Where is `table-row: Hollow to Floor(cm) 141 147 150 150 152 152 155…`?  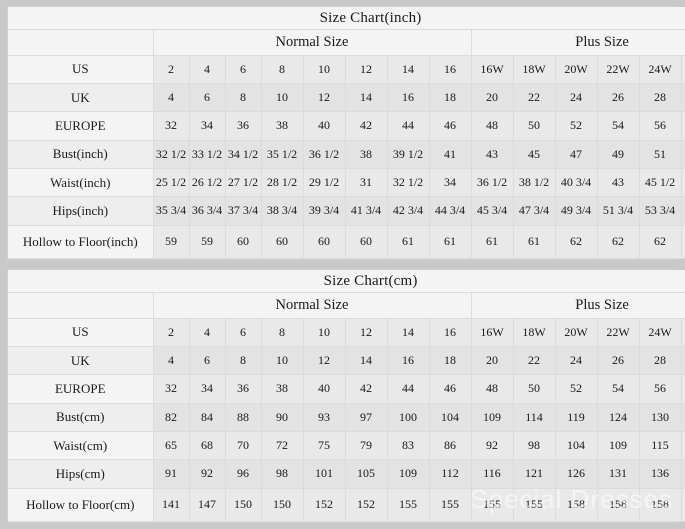
table-row: Hollow to Floor(cm) 141 147 150 150 152 152 155… is located at coordinates (346, 505).